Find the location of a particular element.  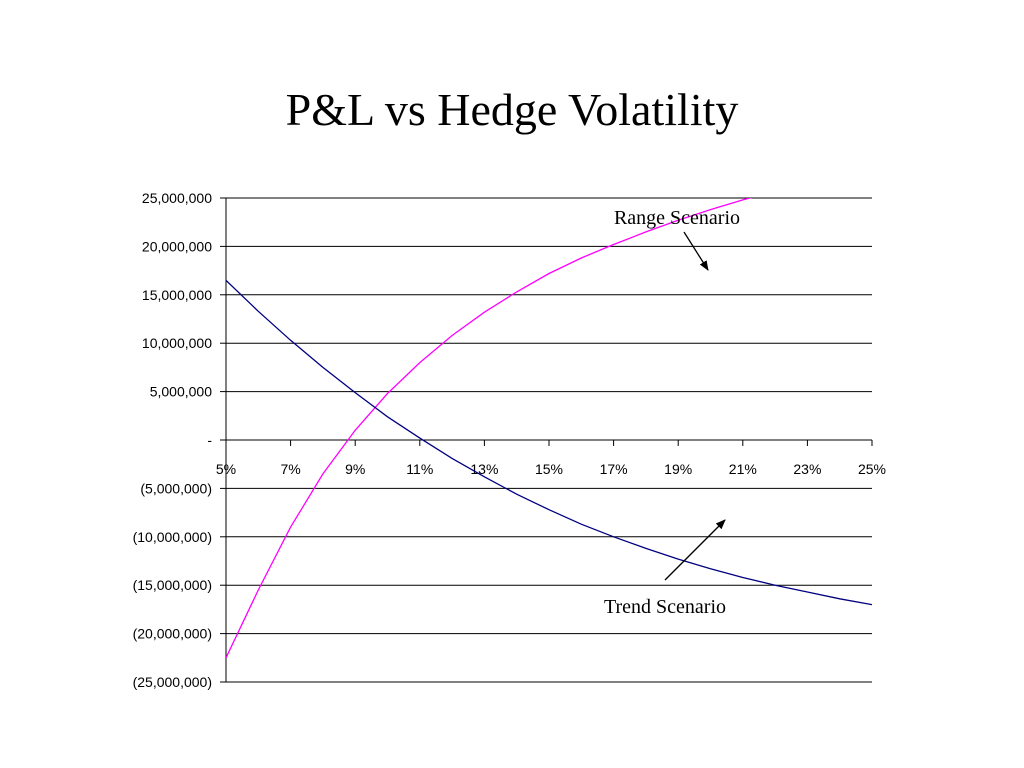

annotations: Range Scenario Trend Scenario is located at coordinates (672, 412).